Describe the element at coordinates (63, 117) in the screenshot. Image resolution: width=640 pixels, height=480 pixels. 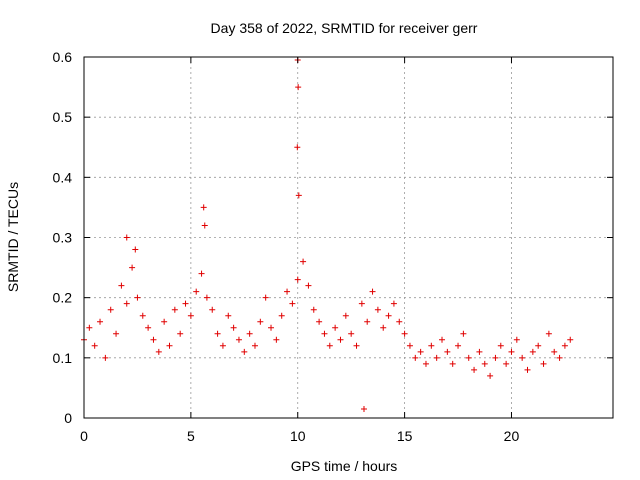
I see `y-tick-label: 0.5` at that location.